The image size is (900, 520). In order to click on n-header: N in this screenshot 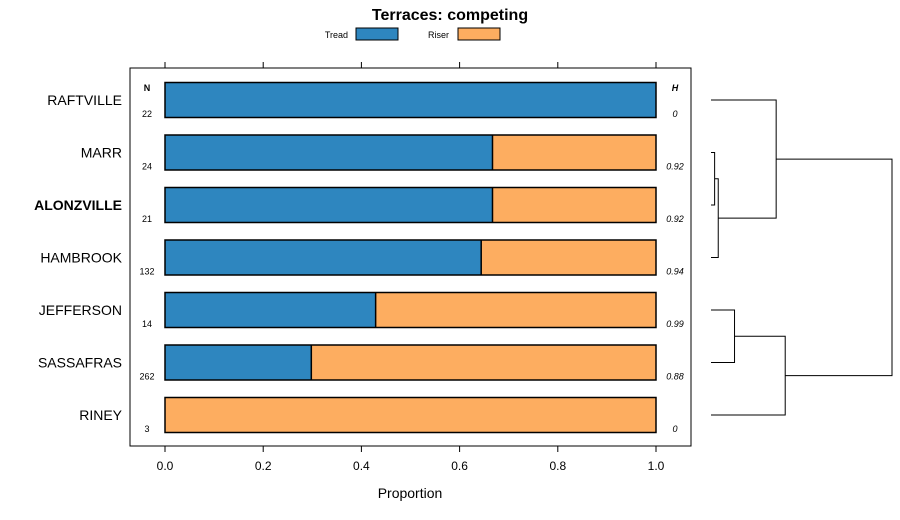, I will do `click(147, 88)`.